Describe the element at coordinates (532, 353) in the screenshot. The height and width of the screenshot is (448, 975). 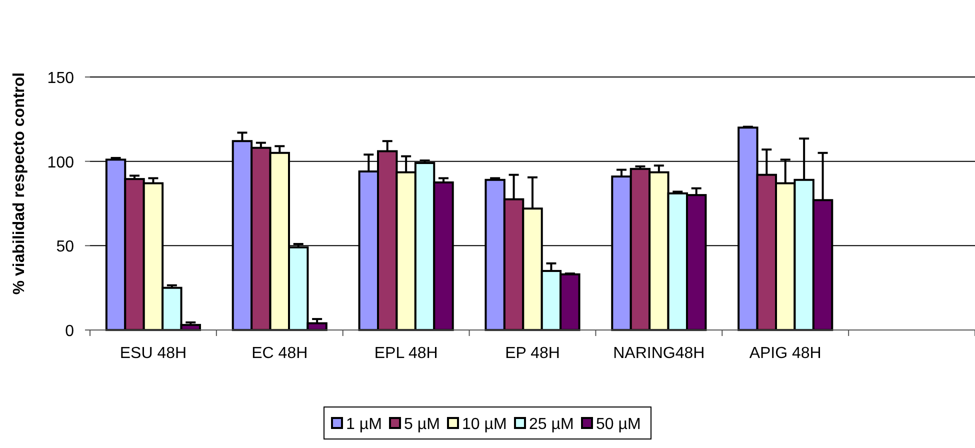
I see `x-tick-label: EP 48H` at that location.